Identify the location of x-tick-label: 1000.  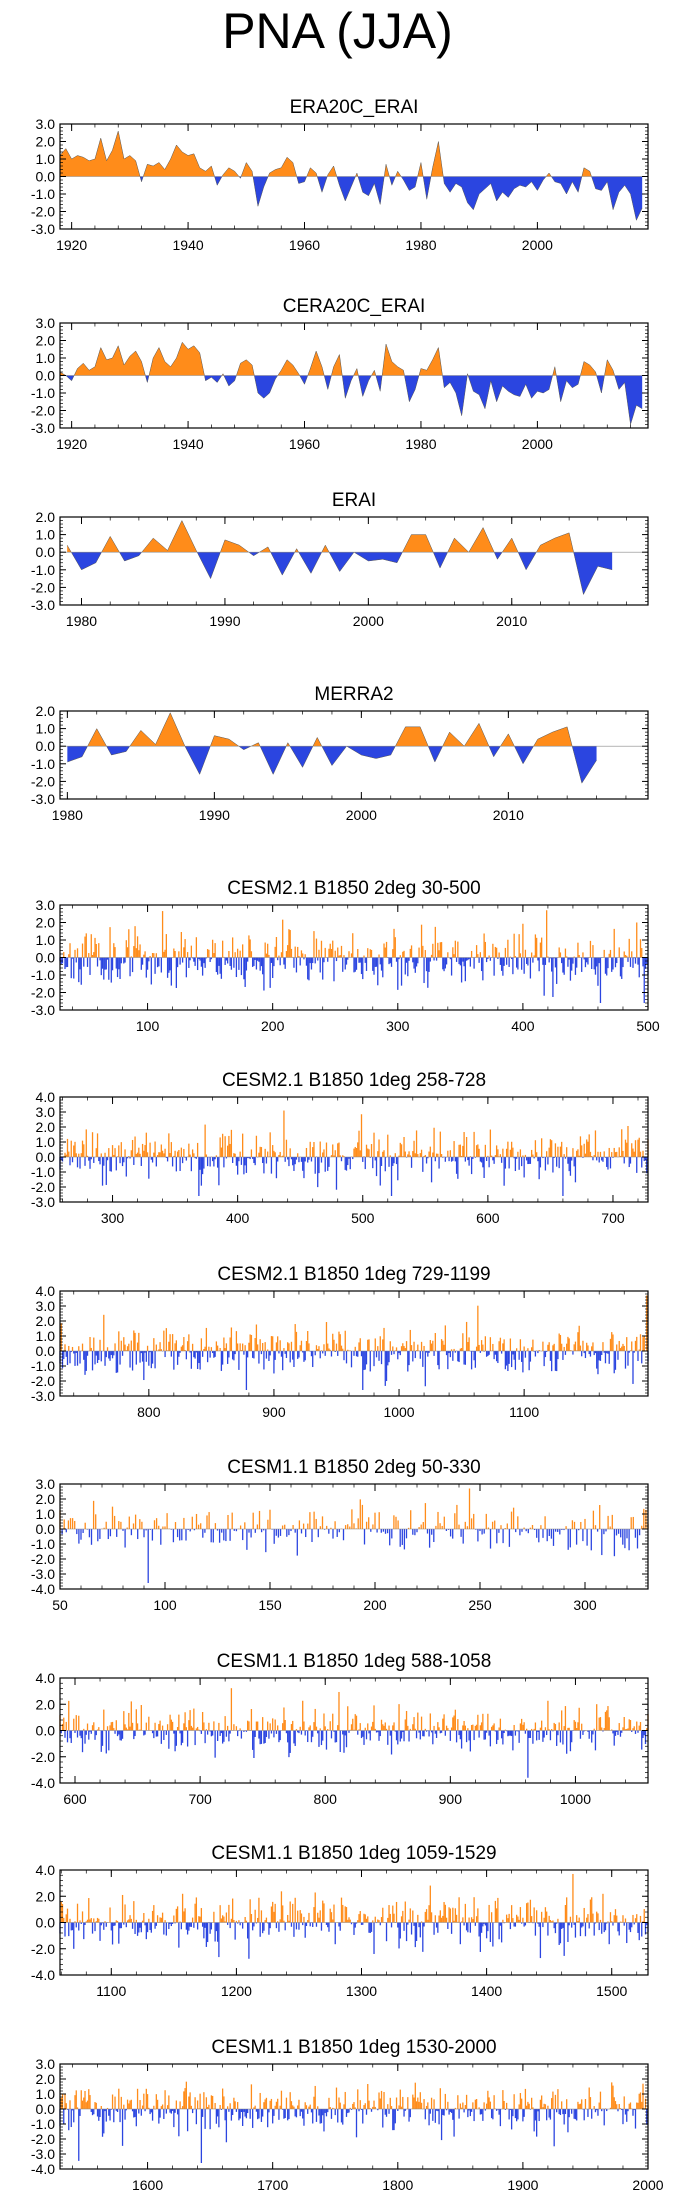
(575, 1799).